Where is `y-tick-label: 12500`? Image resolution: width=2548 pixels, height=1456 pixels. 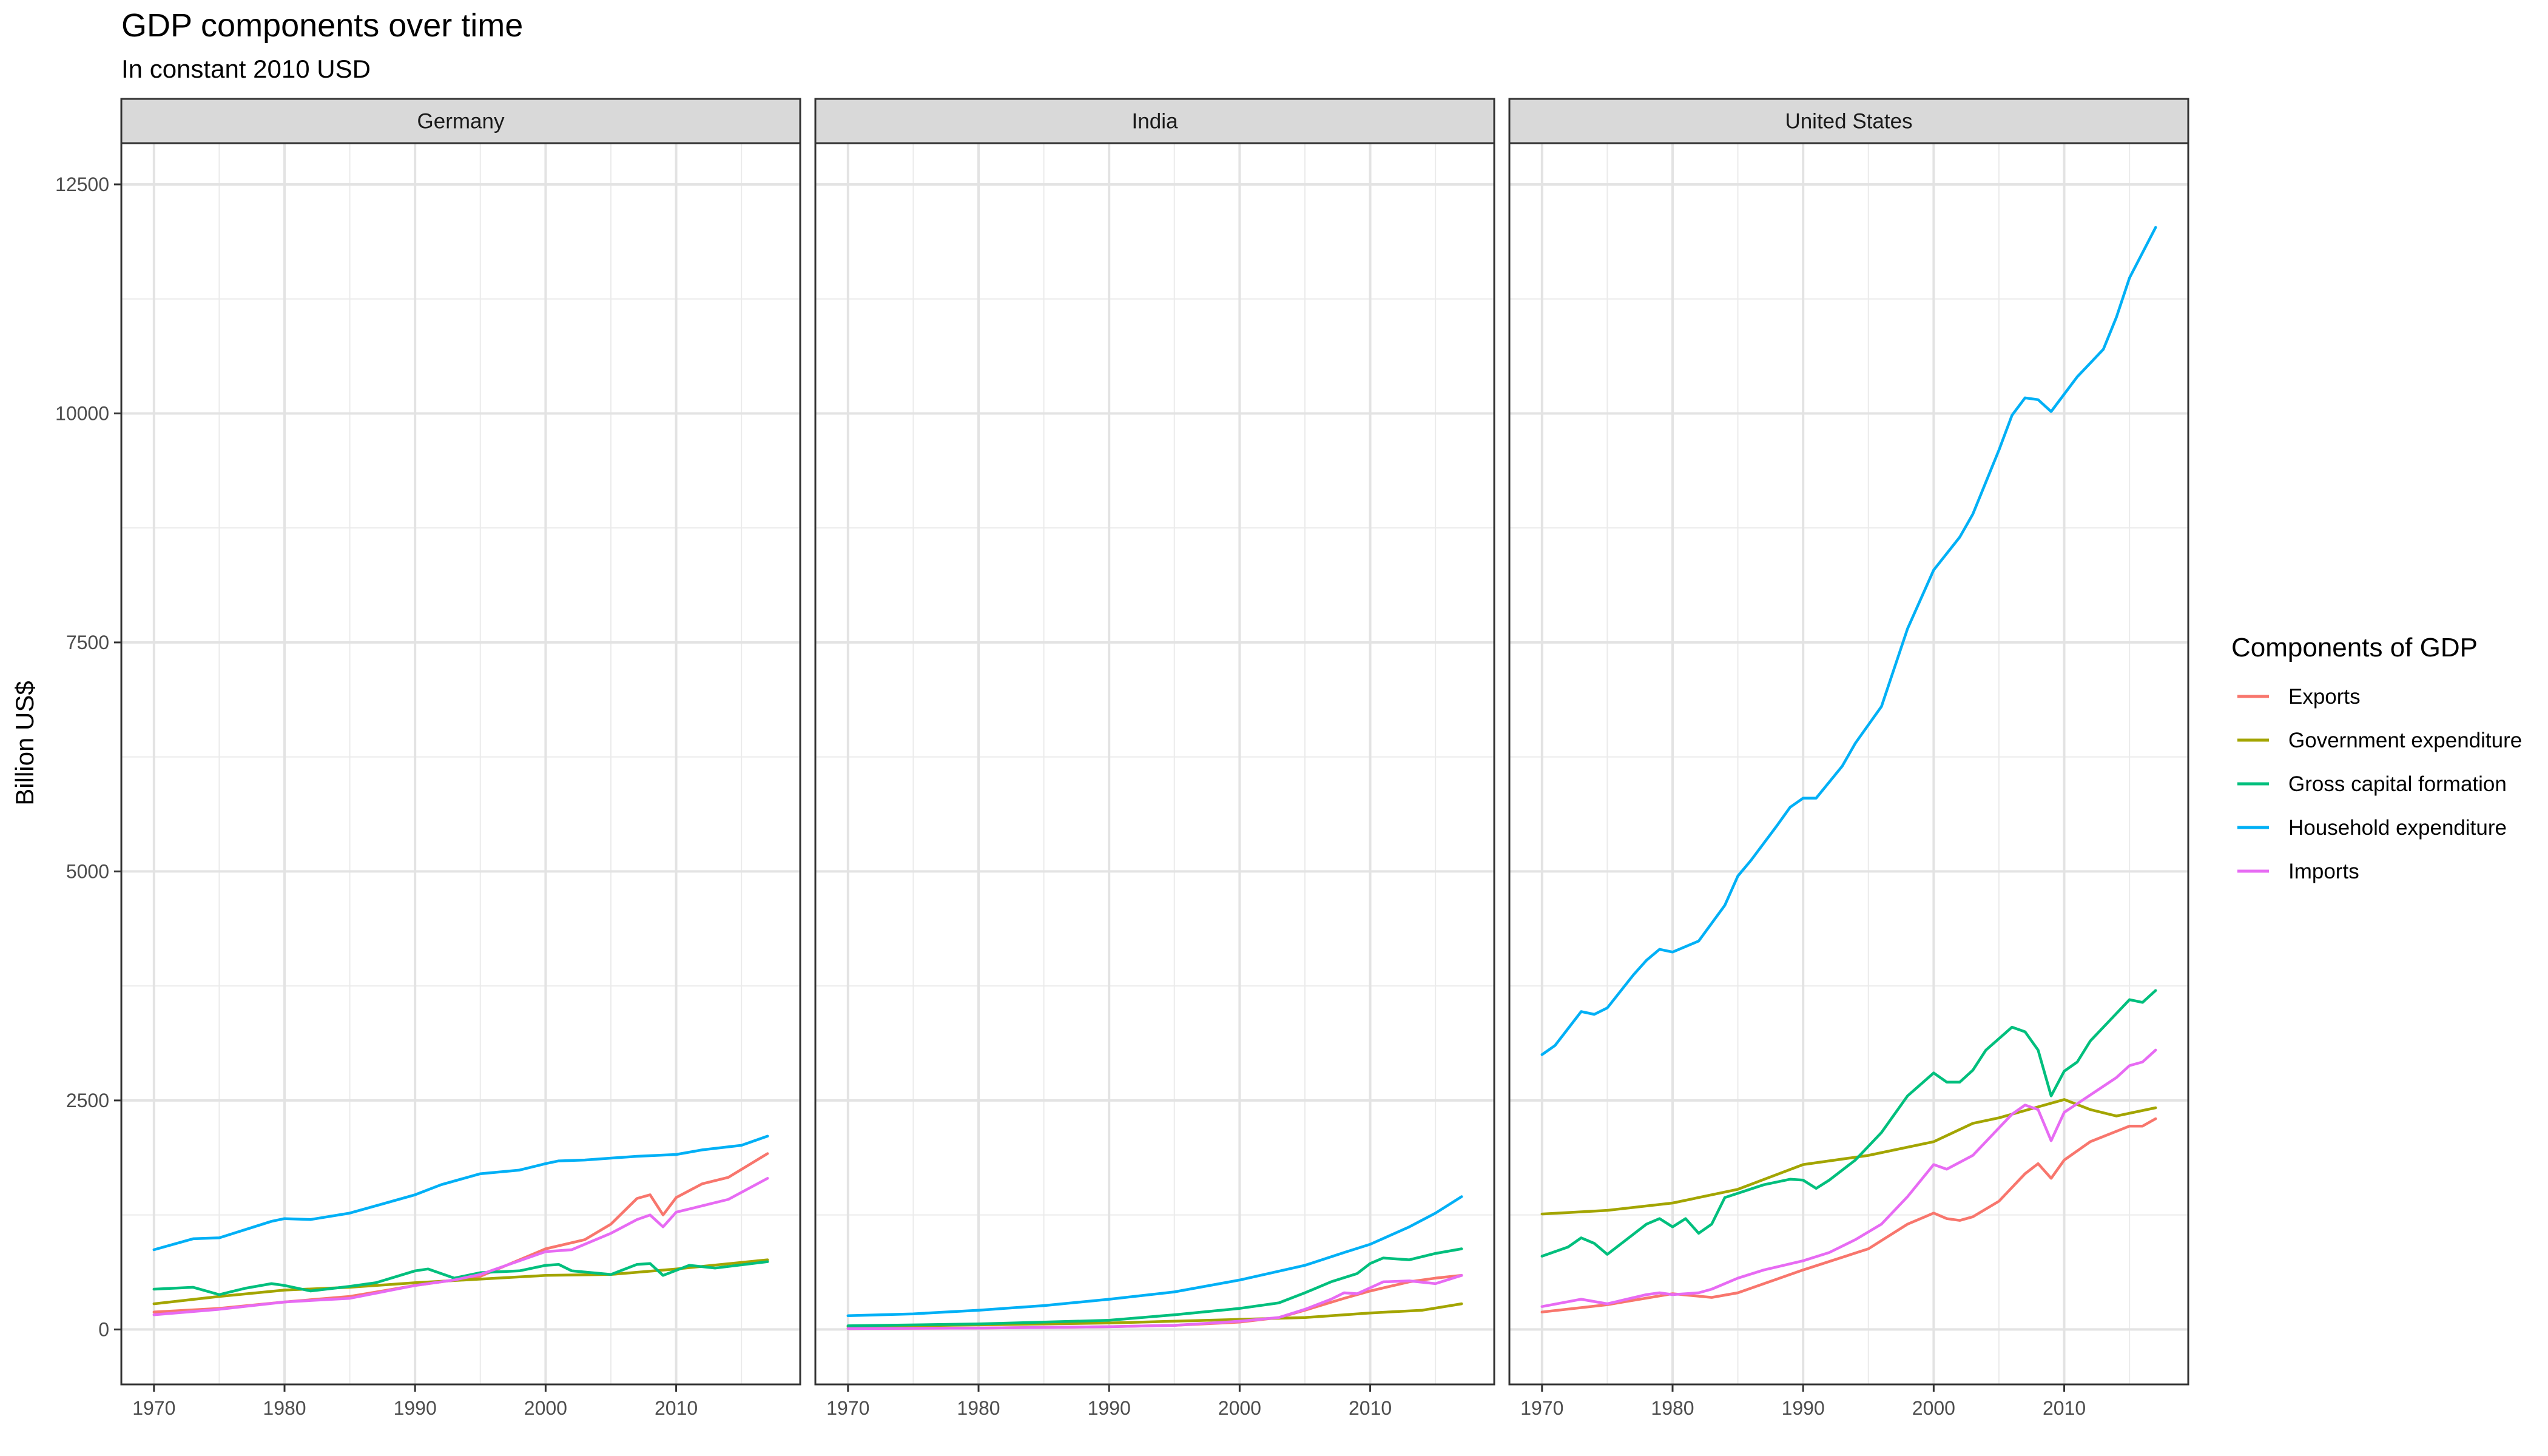 y-tick-label: 12500 is located at coordinates (82, 184).